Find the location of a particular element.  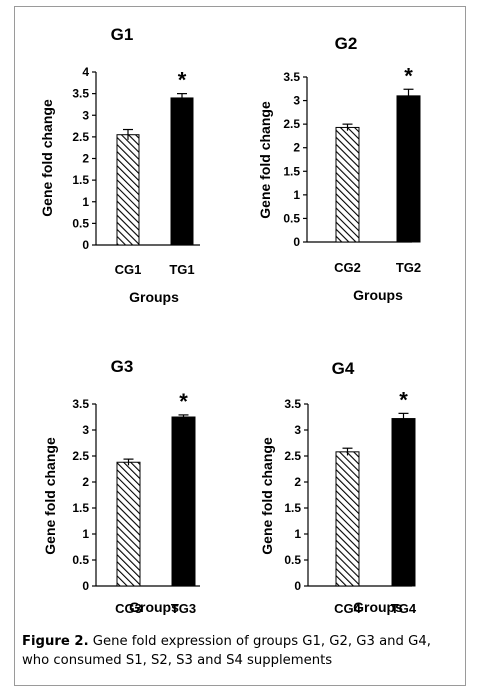

chart-title: G3 is located at coordinates (122, 366).